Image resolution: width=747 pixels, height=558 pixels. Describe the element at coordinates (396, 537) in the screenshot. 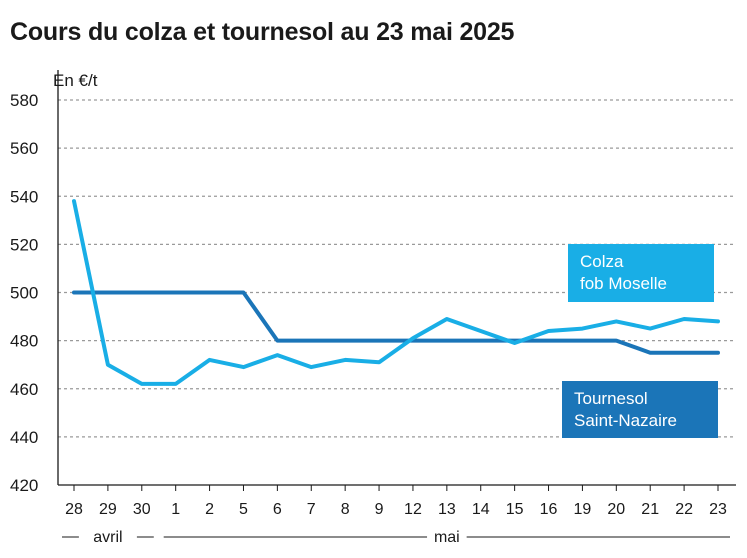

I see `month-labels: avril mai` at that location.